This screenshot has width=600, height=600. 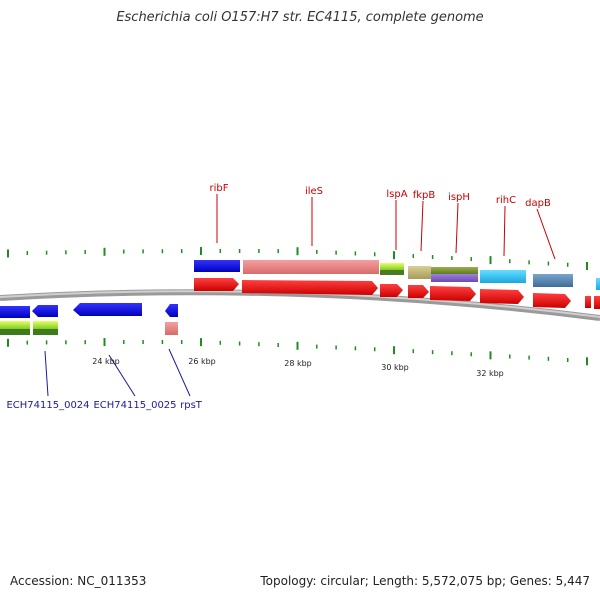 I want to click on reverse-track-row1, so click(x=89, y=310).